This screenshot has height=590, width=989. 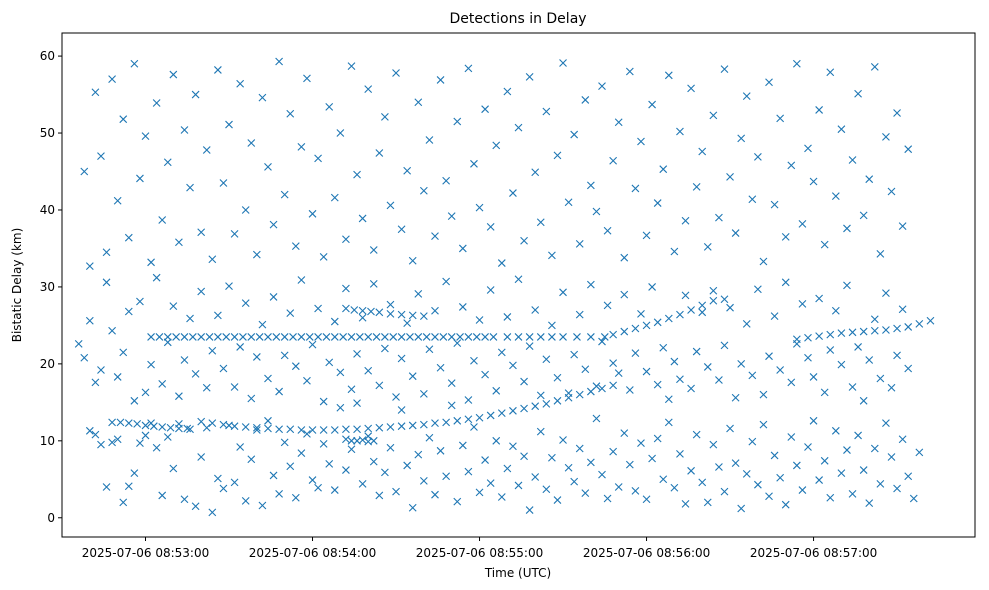 I want to click on data-point-track_rising_late, so click(x=680, y=314).